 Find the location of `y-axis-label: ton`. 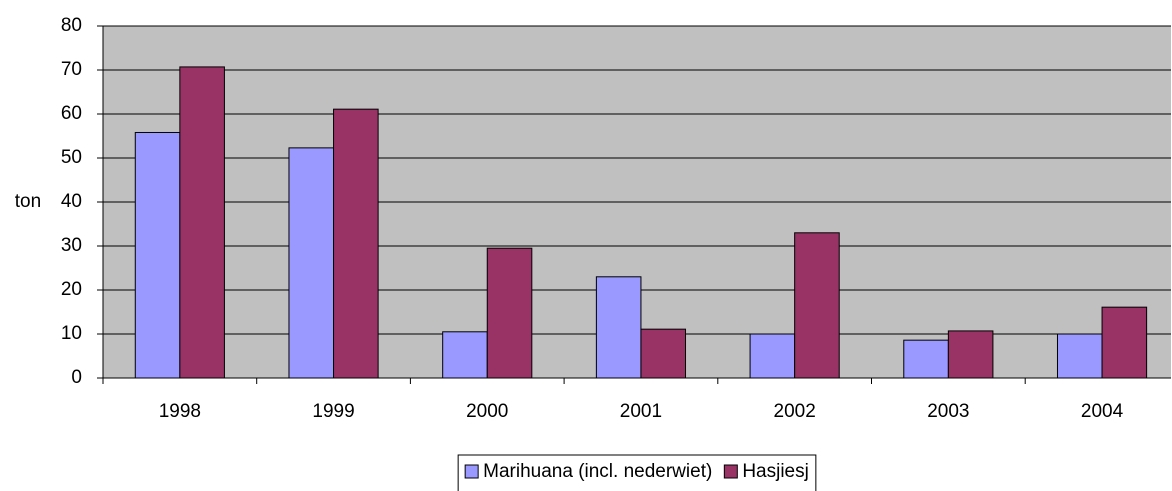

y-axis-label: ton is located at coordinates (28, 201).